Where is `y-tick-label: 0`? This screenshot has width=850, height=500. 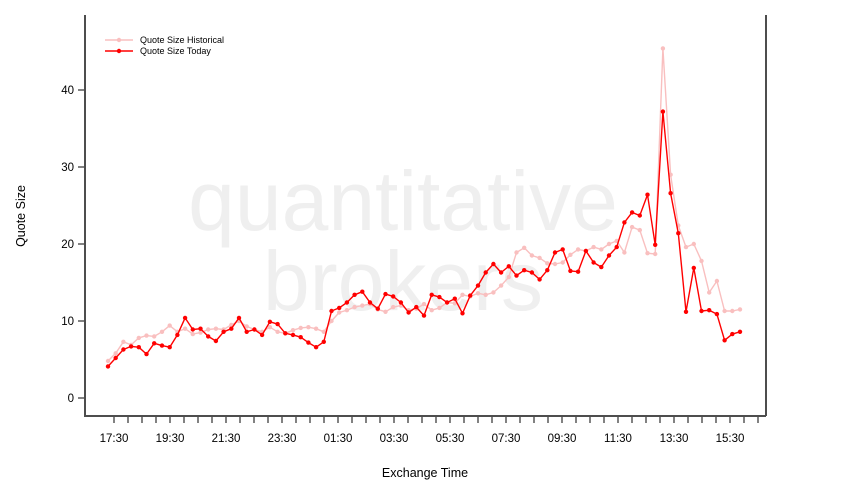
y-tick-label: 0 is located at coordinates (71, 399).